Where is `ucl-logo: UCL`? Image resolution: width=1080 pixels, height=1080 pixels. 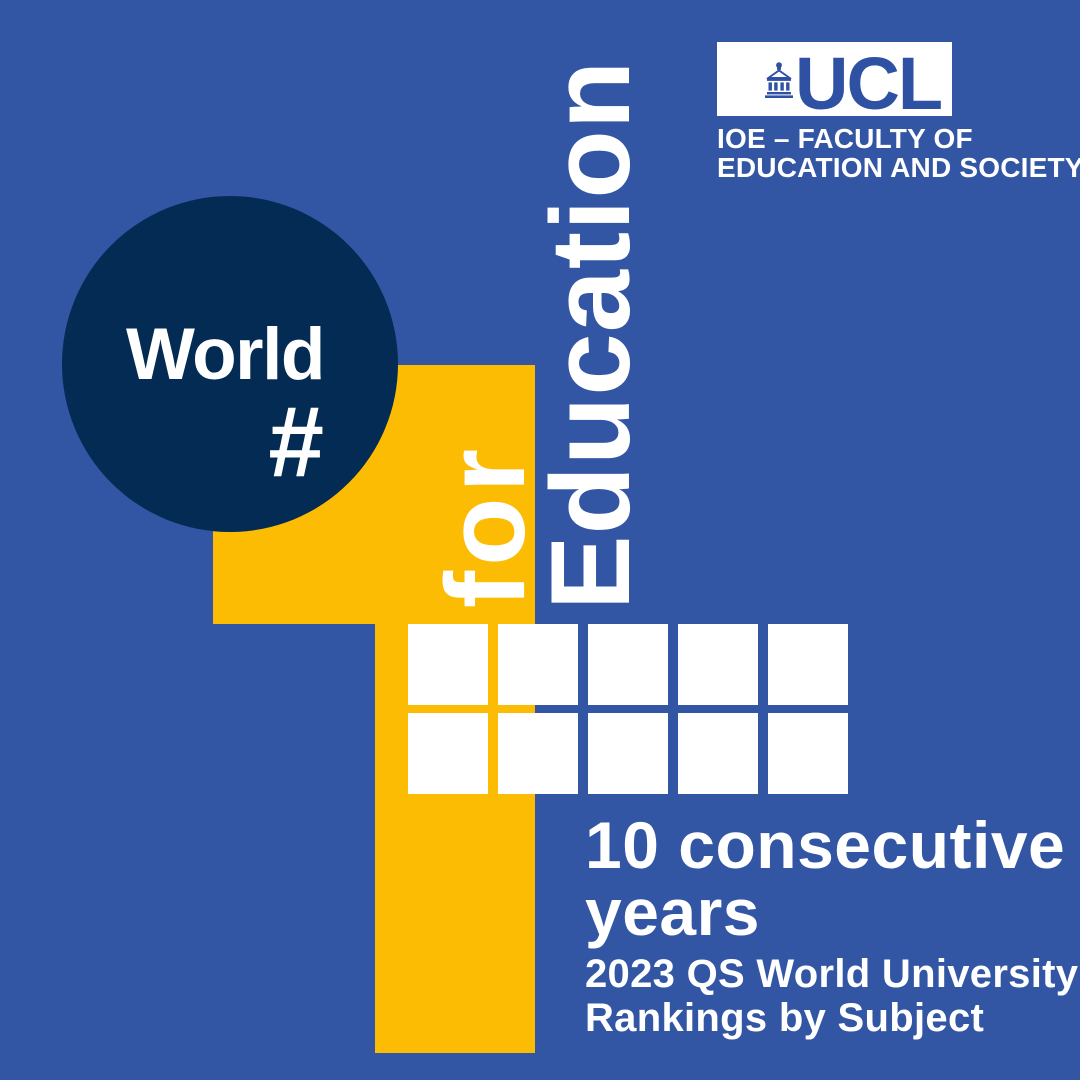
ucl-logo: UCL is located at coordinates (834, 83).